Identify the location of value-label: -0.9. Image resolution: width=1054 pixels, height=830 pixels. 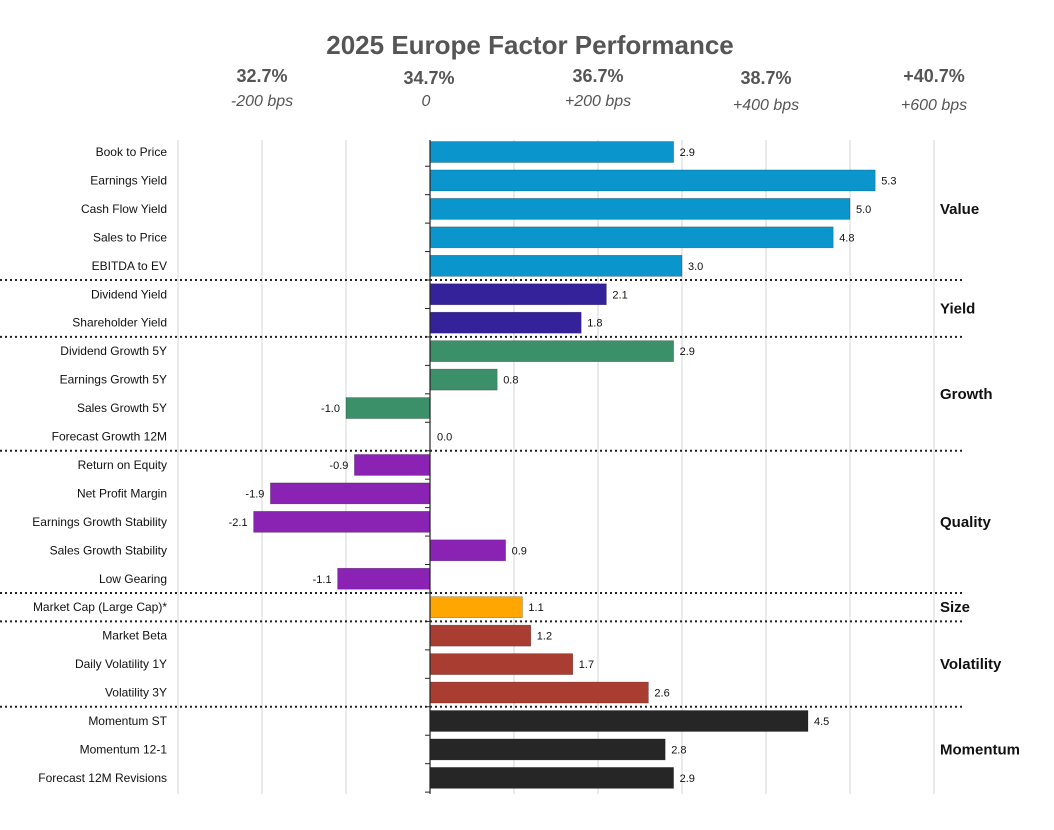
(338, 466).